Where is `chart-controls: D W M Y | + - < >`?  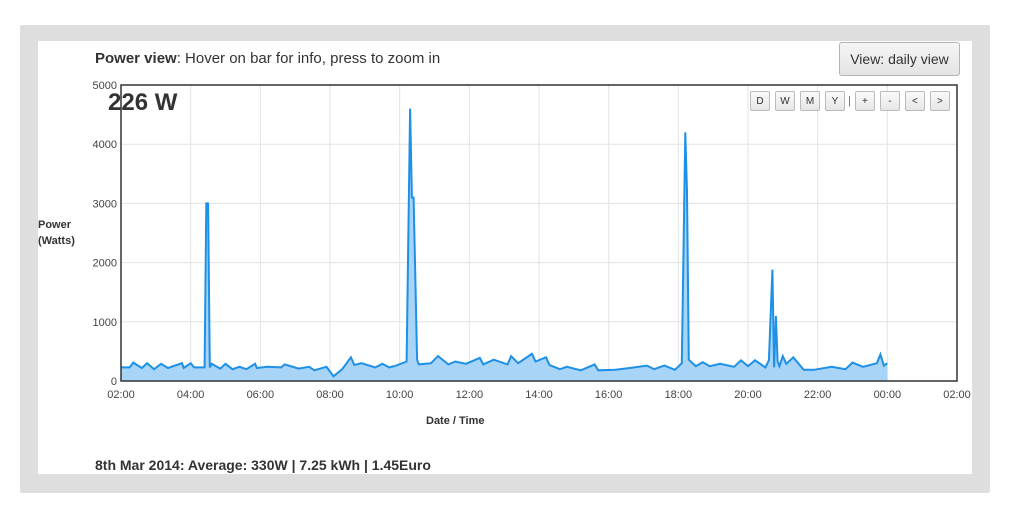
chart-controls: D W M Y | + - < > is located at coordinates (852, 101).